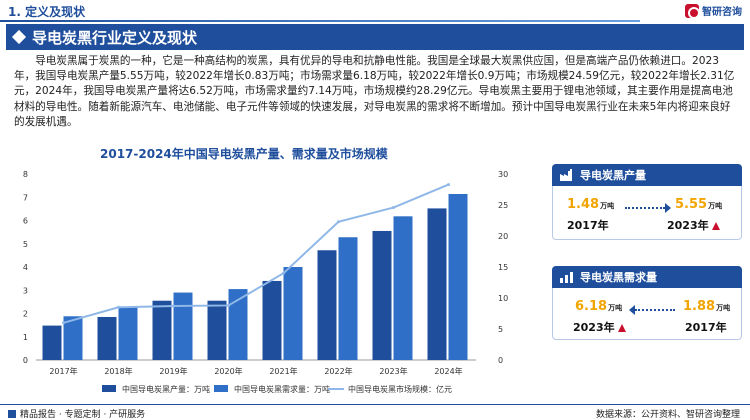 This screenshot has height=420, width=750. Describe the element at coordinates (667, 415) in the screenshot. I see `data-source: 数据来源：公开资料、智研咨询整理` at that location.